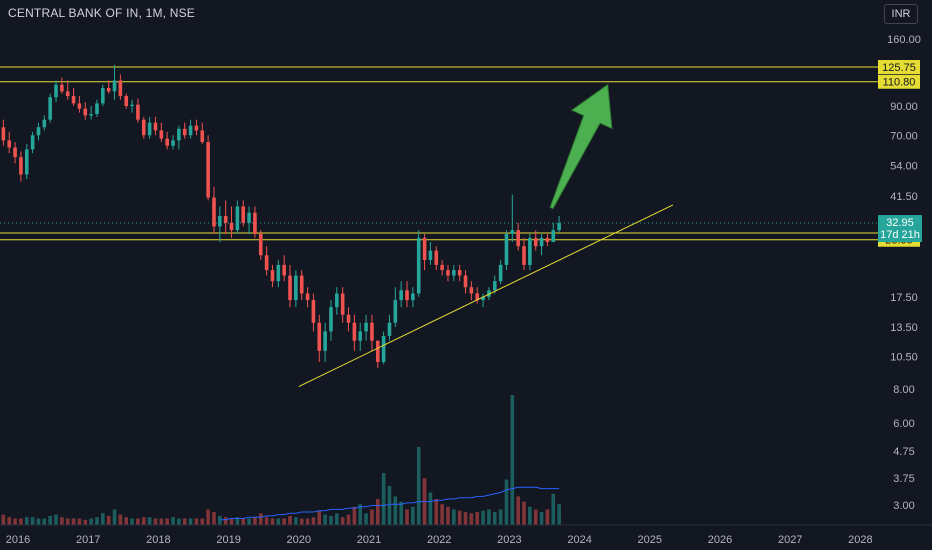  Describe the element at coordinates (904, 136) in the screenshot. I see `y-tick-label: 70.00` at that location.